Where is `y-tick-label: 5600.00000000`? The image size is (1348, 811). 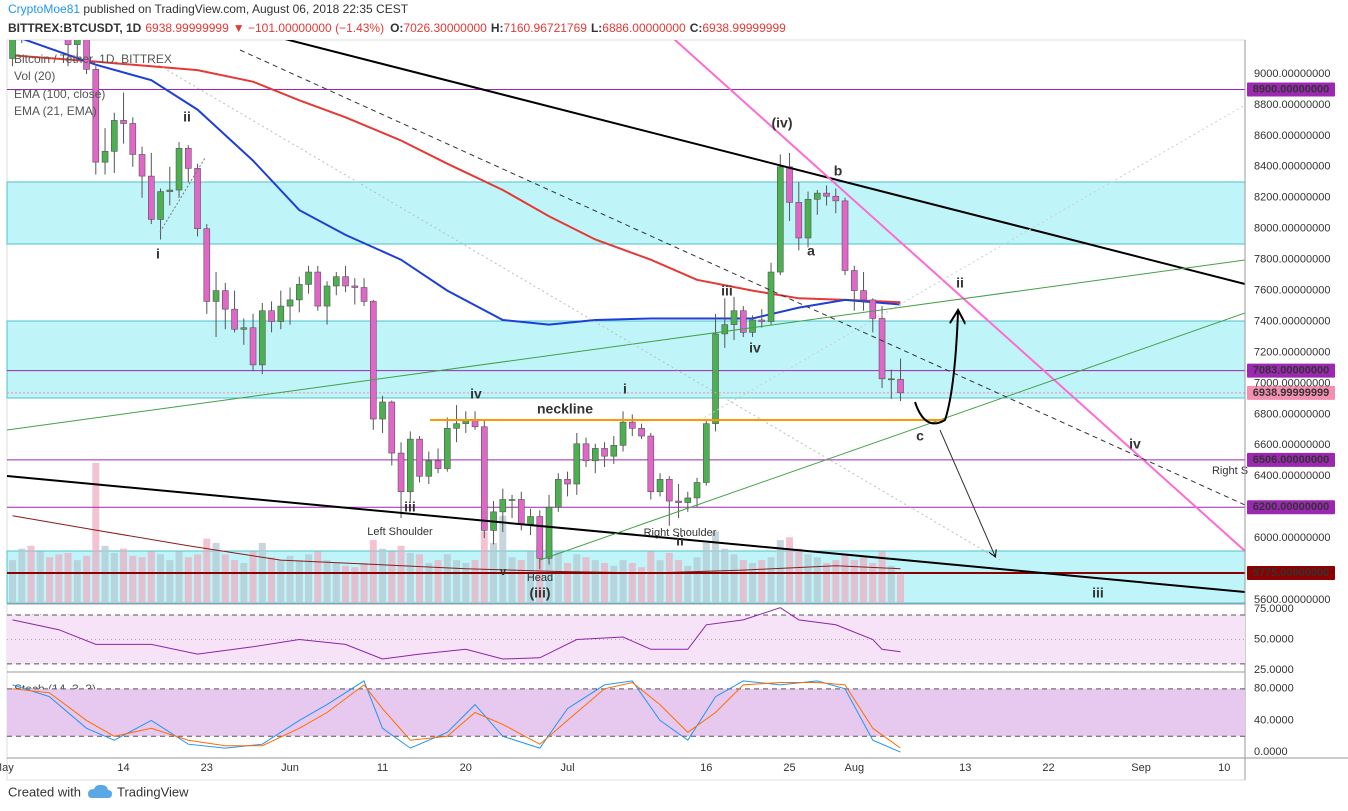
y-tick-label: 5600.00000000 is located at coordinates (1292, 600).